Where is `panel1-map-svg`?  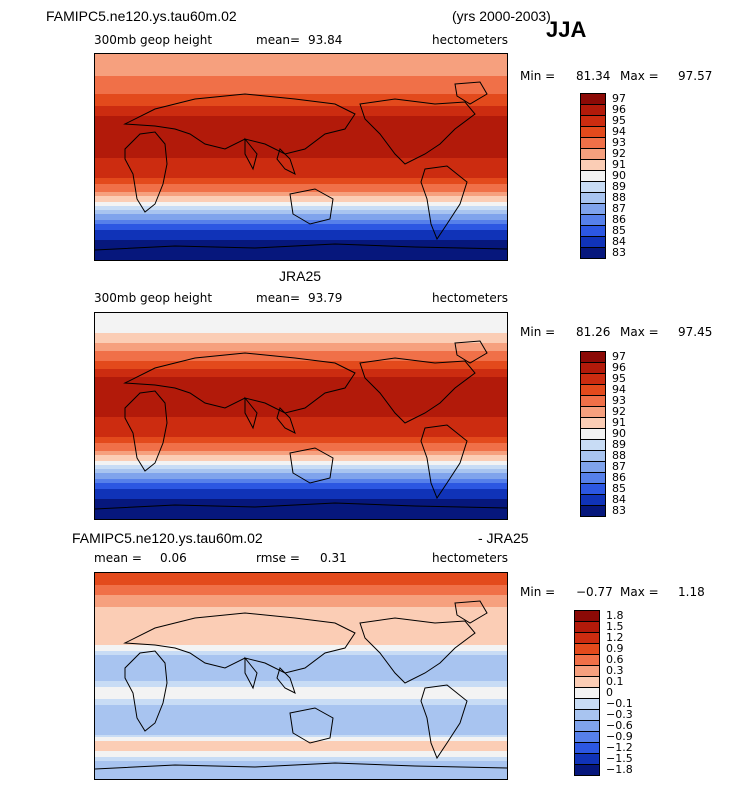
panel1-map-svg is located at coordinates (301, 157).